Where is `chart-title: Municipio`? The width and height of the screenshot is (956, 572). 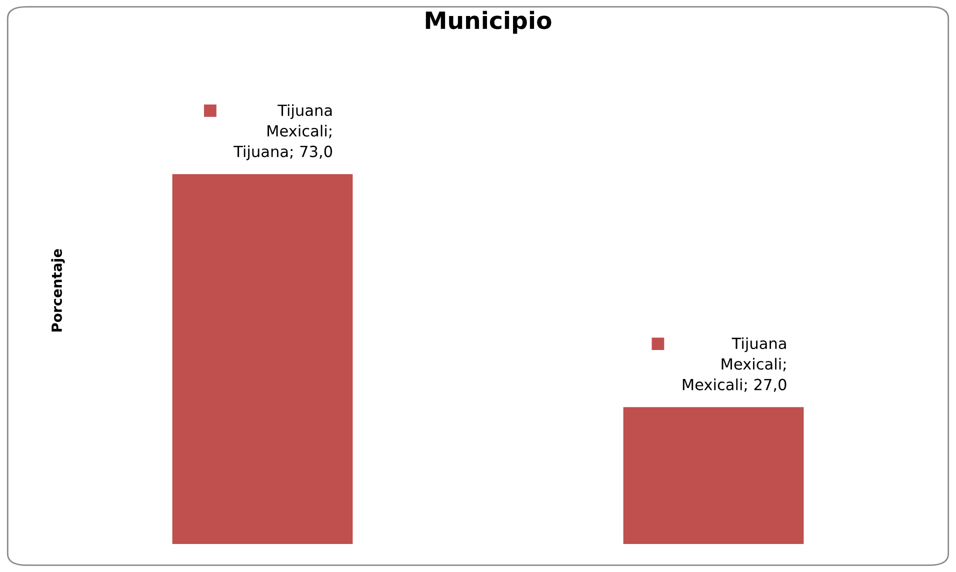
chart-title: Municipio is located at coordinates (489, 22).